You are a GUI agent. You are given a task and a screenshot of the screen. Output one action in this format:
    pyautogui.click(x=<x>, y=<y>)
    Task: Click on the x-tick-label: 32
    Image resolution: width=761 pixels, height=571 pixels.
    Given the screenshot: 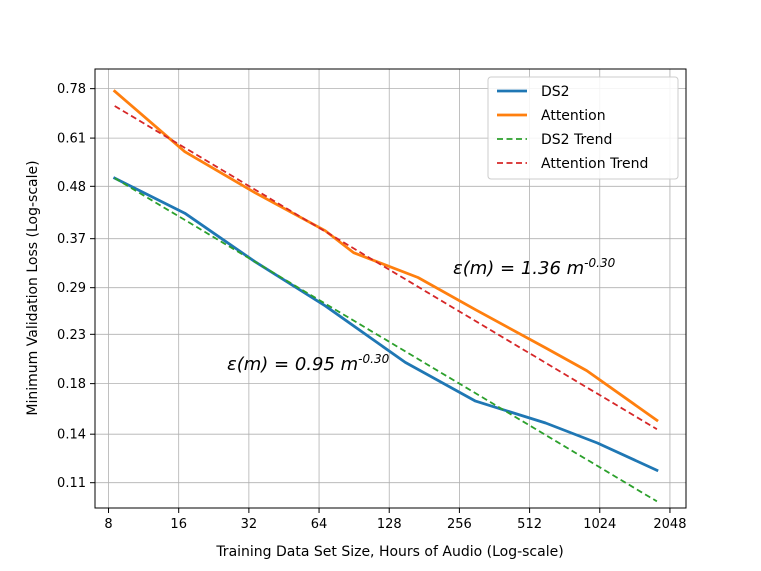 What is the action you would take?
    pyautogui.click(x=249, y=524)
    